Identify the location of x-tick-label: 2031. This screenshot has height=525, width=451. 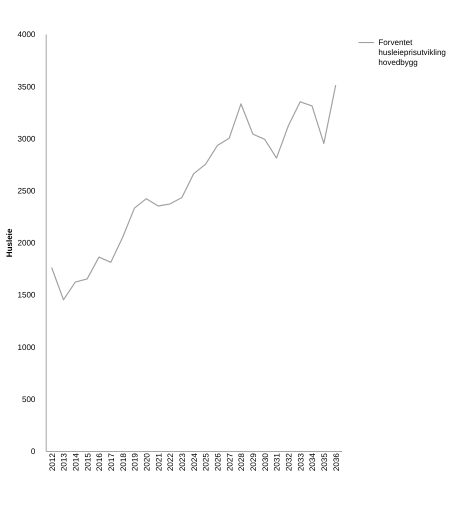
(277, 462).